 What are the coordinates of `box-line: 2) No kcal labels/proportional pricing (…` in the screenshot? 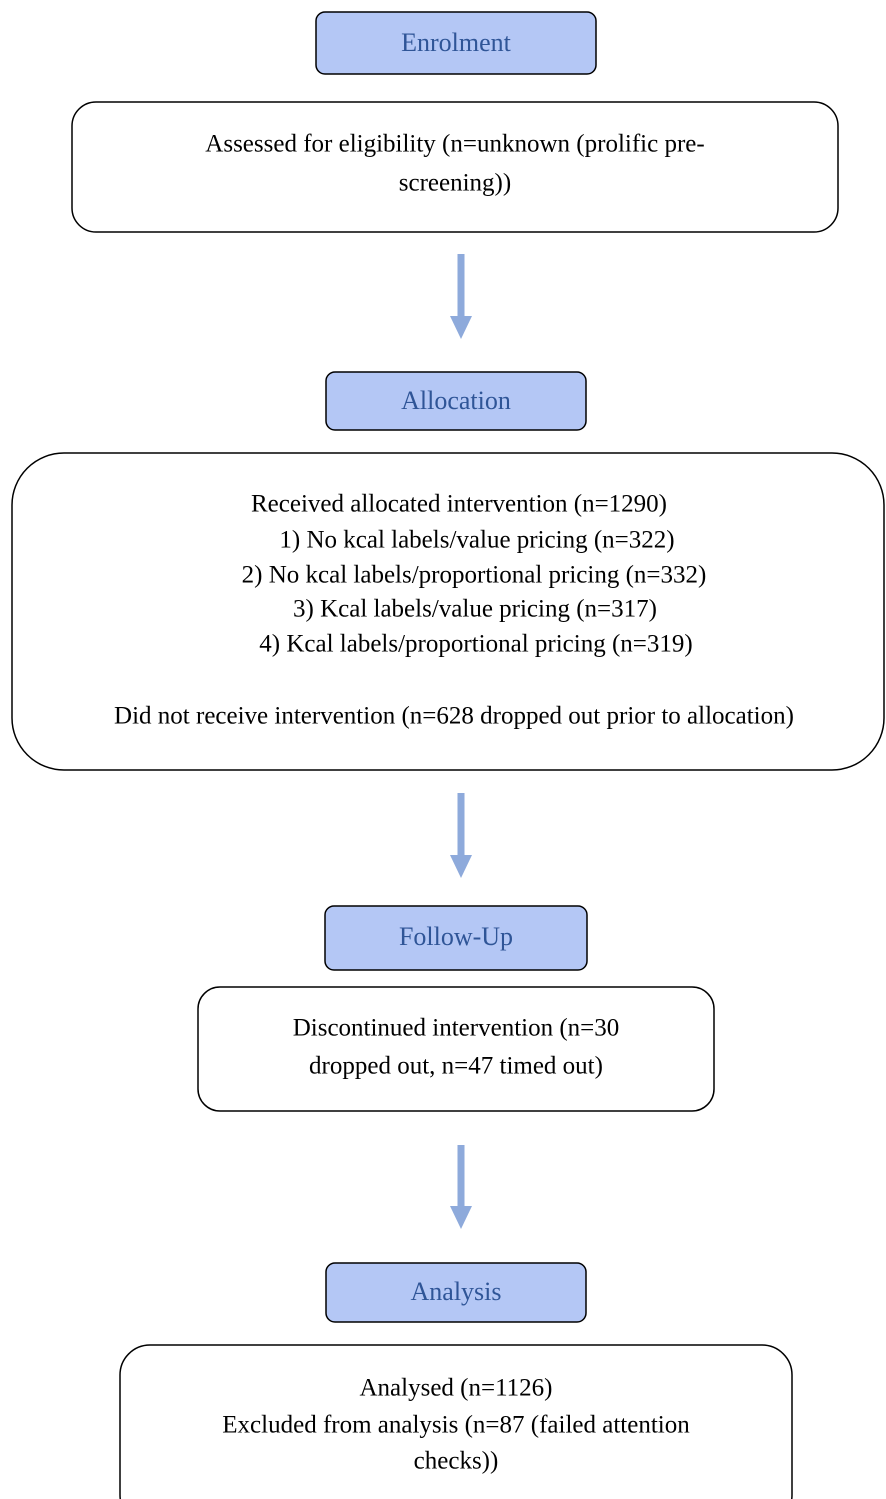 It's located at (474, 575).